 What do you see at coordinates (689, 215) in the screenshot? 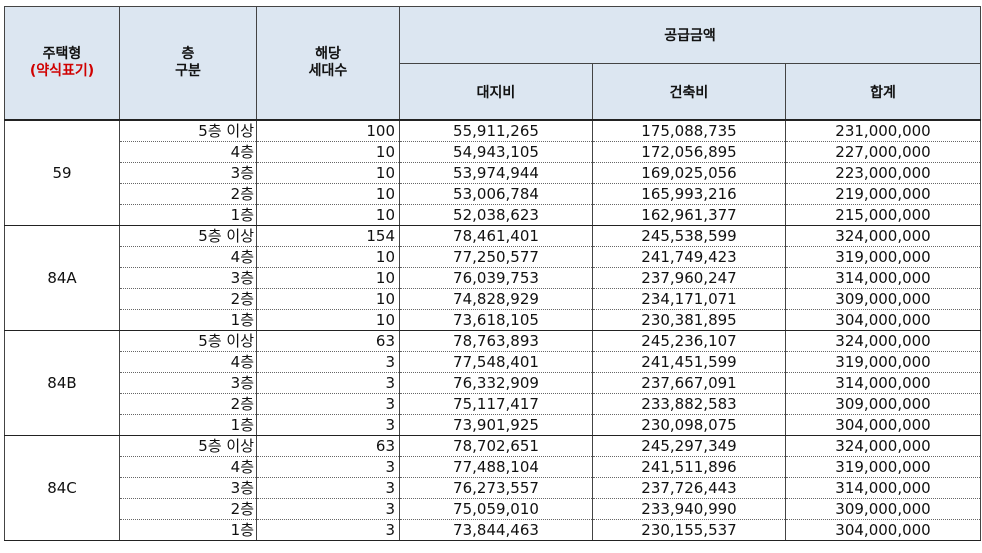
I see `building-cost-cell: 162,961,377` at bounding box center [689, 215].